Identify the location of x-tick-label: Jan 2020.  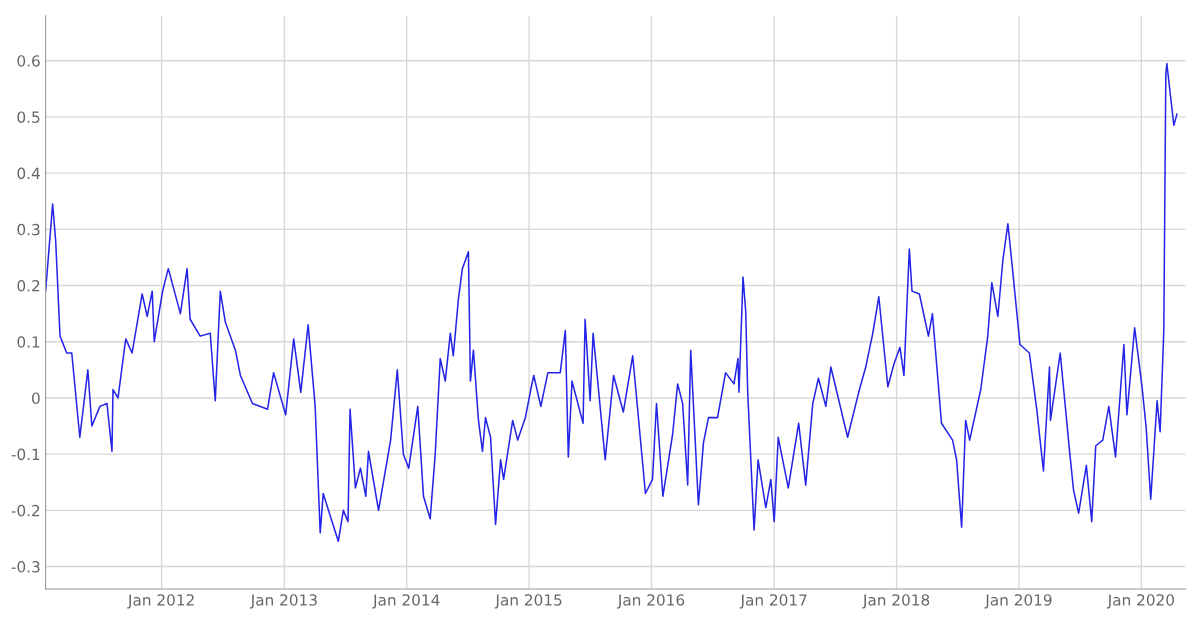
(1140, 601).